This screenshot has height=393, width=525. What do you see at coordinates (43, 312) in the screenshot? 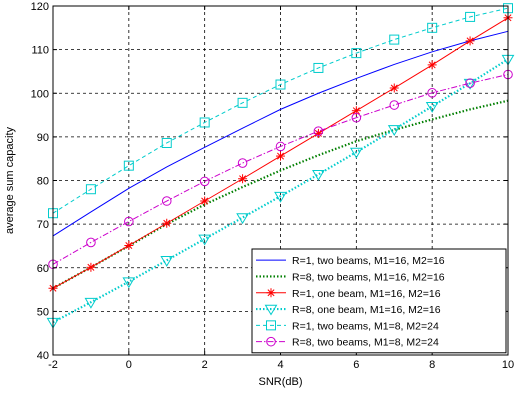
I see `y-tick-label: 50` at bounding box center [43, 312].